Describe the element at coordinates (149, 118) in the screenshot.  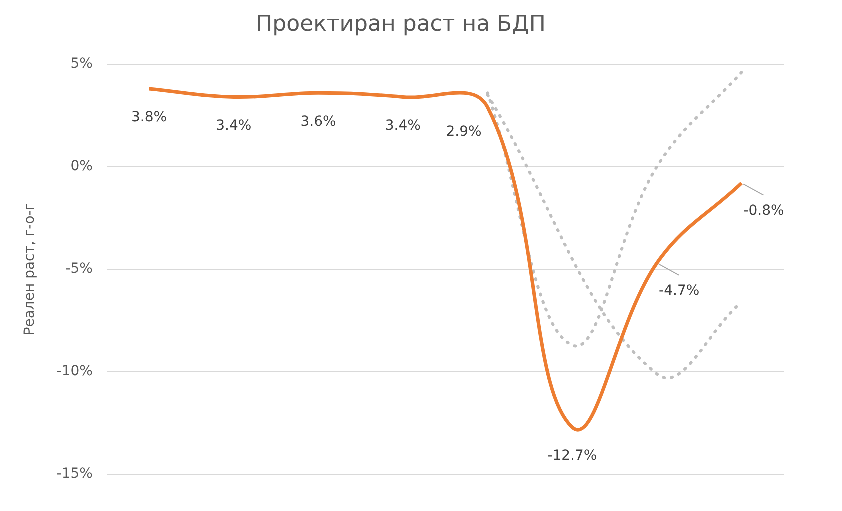
I see `data-label: 3.8%` at that location.